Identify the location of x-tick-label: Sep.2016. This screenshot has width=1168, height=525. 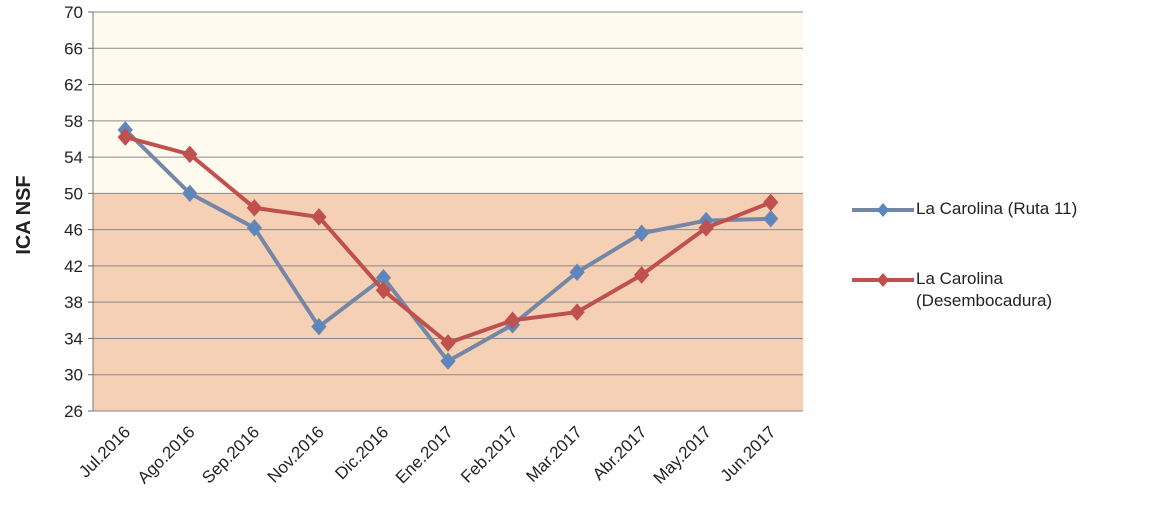
(230, 454).